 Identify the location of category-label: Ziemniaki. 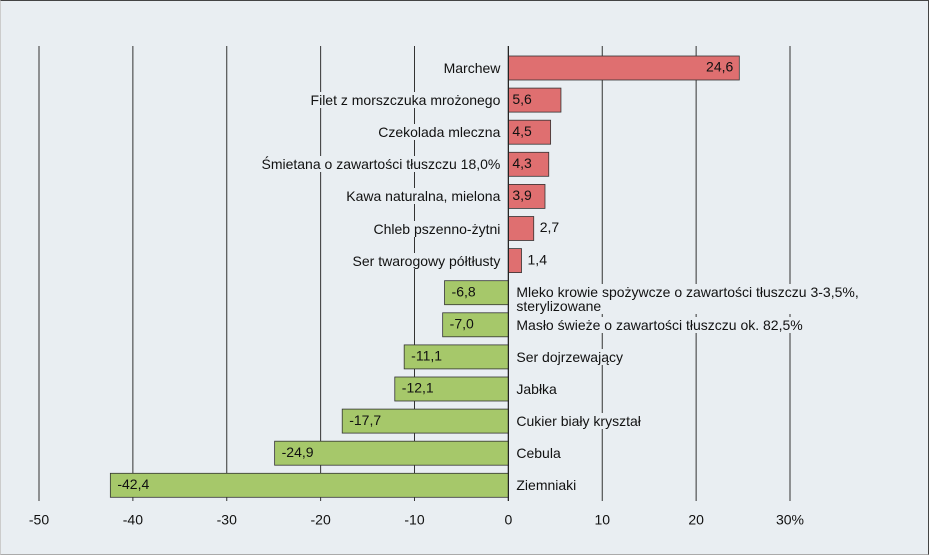
(546, 485).